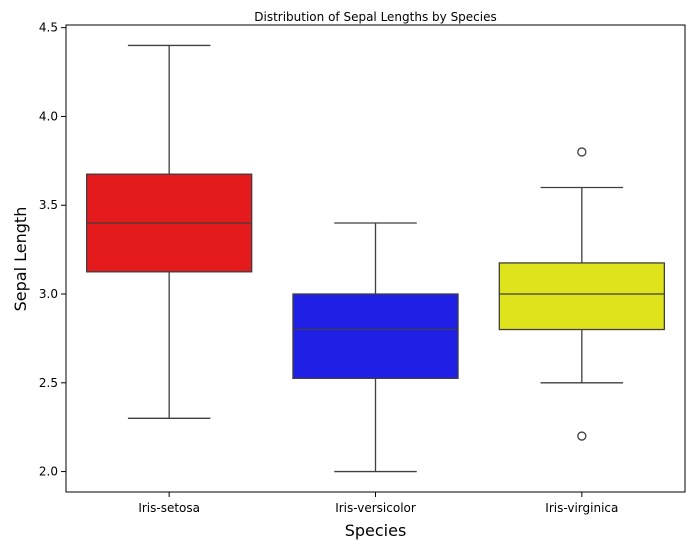 This screenshot has width=696, height=549. Describe the element at coordinates (52, 250) in the screenshot. I see `y-axis: 2.0 2.5 3.0 3.5 4.0 4.5` at that location.